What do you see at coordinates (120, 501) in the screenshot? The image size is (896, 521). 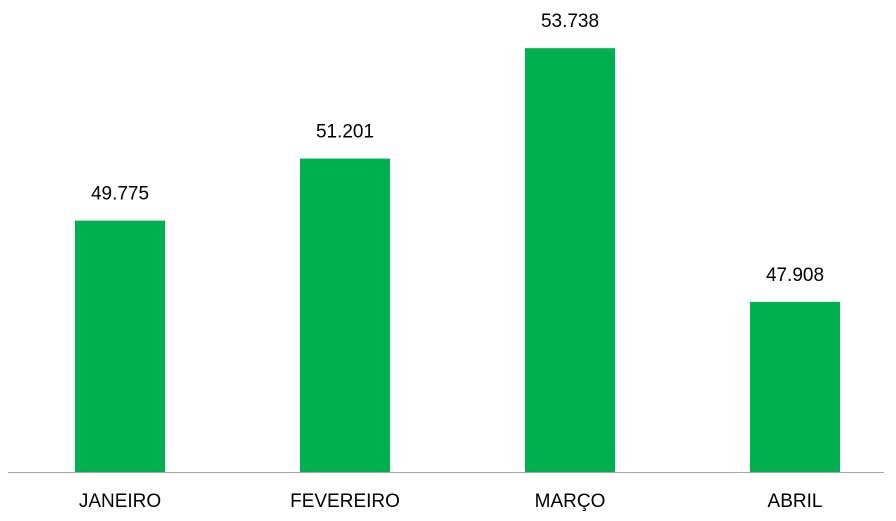 I see `x-tick-label: JANEIRO` at bounding box center [120, 501].